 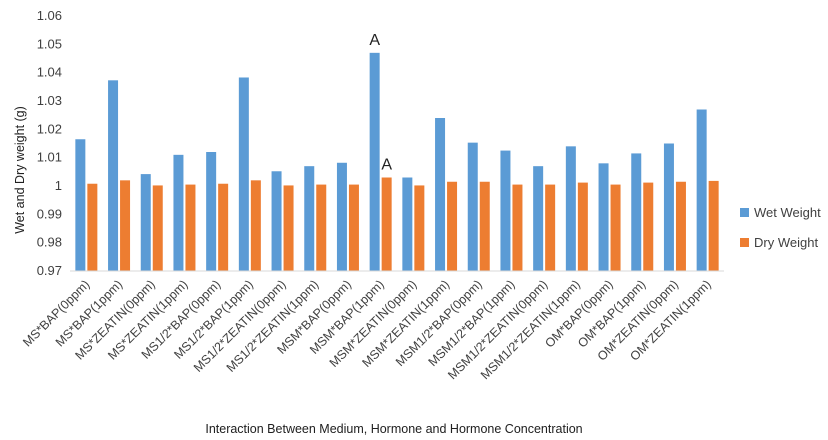 What do you see at coordinates (744, 212) in the screenshot?
I see `legend-swatch-wet` at bounding box center [744, 212].